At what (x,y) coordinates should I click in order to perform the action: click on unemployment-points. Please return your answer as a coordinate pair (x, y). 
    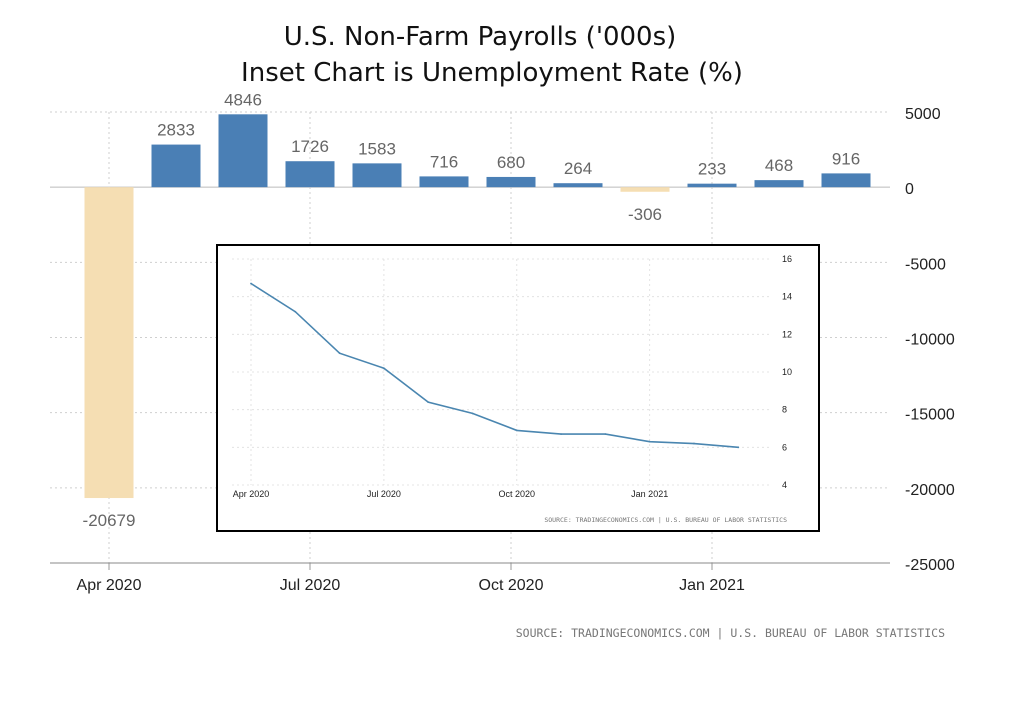
    Looking at the image, I should click on (495, 365).